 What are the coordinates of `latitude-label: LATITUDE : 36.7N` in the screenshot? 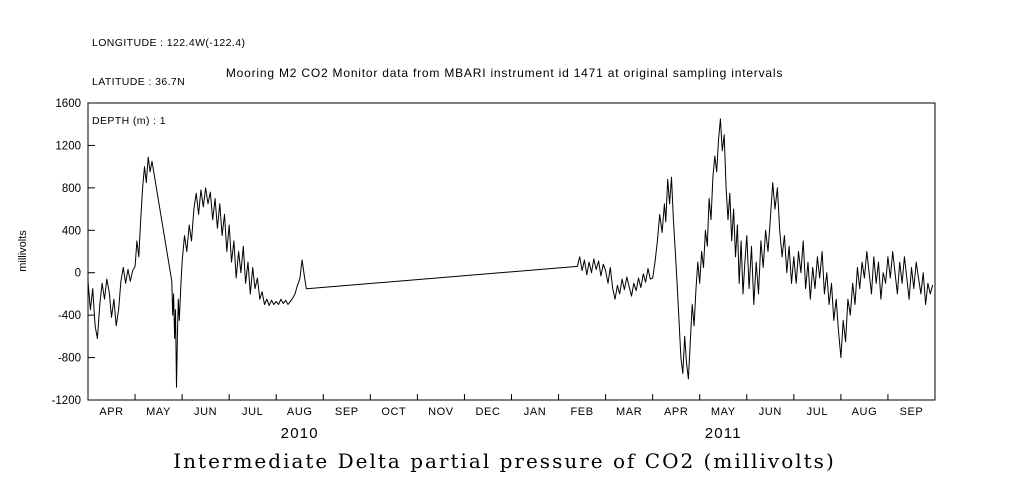 It's located at (139, 82).